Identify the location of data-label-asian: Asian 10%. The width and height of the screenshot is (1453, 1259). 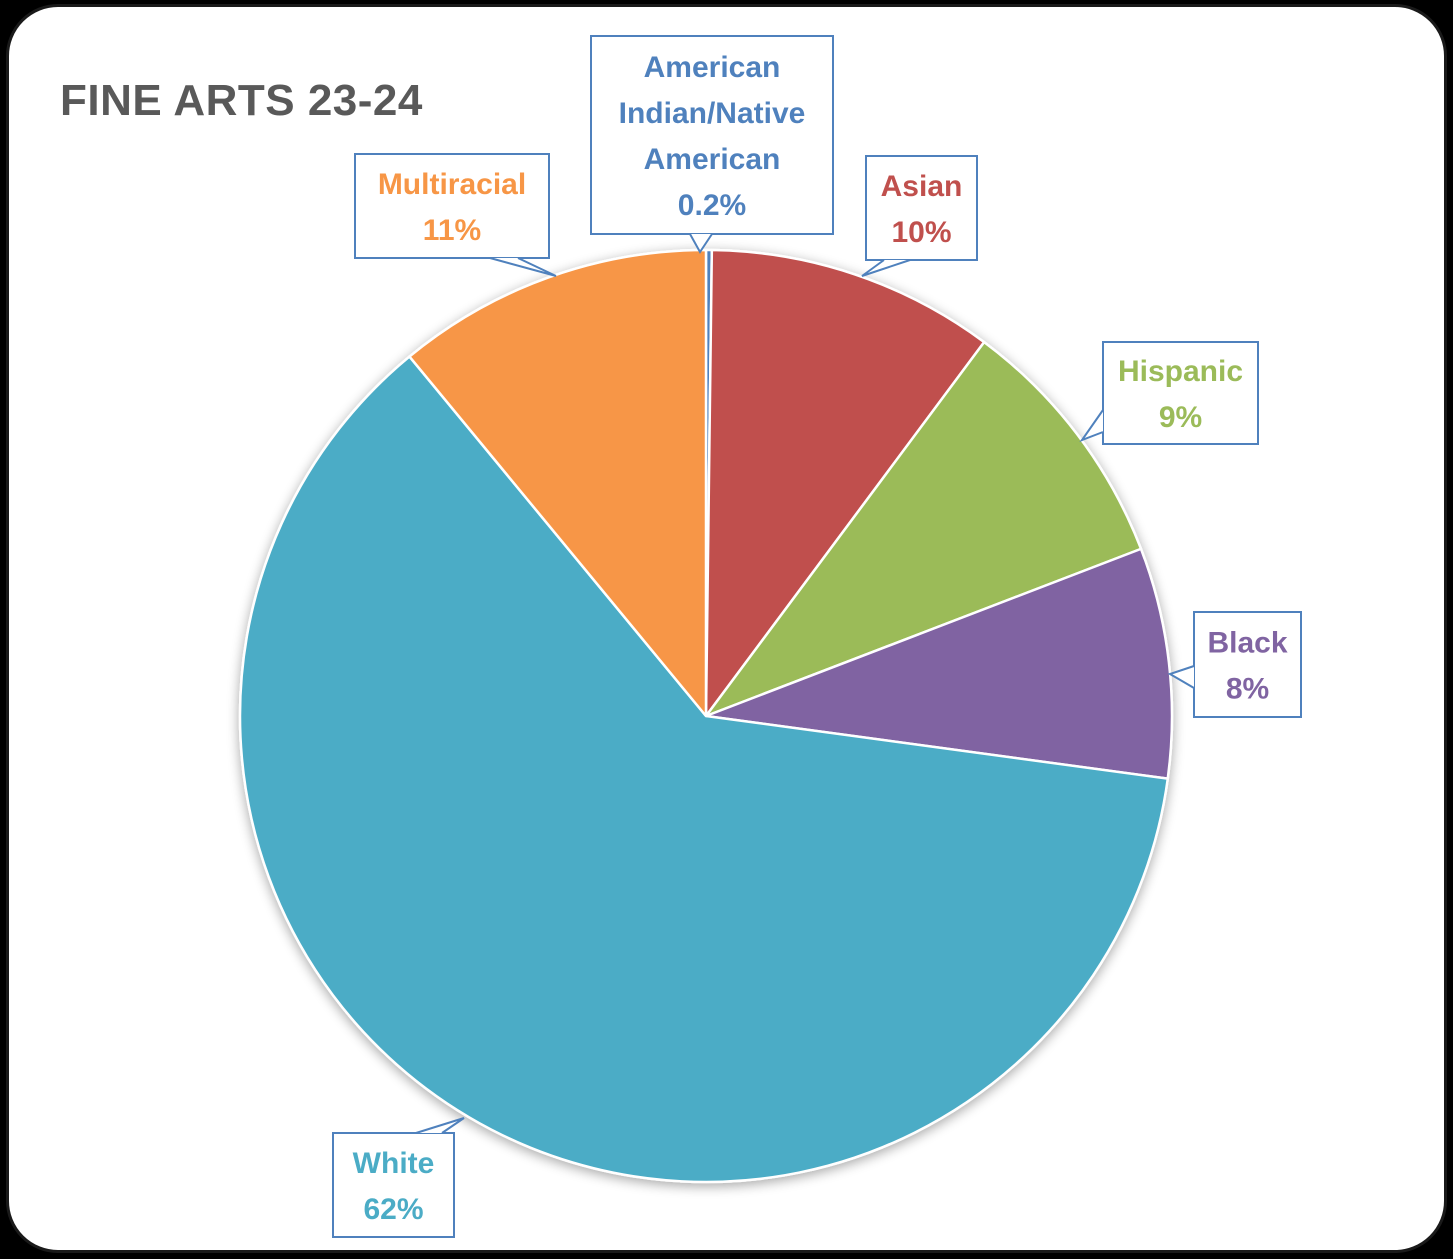
(919, 216).